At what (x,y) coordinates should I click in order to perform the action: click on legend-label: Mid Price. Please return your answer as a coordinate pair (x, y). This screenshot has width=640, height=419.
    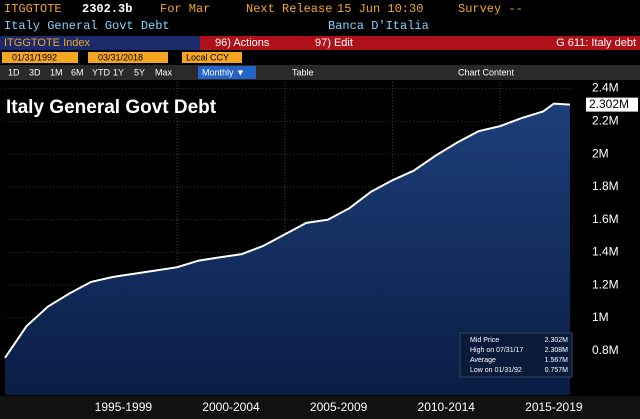
    Looking at the image, I should click on (484, 340).